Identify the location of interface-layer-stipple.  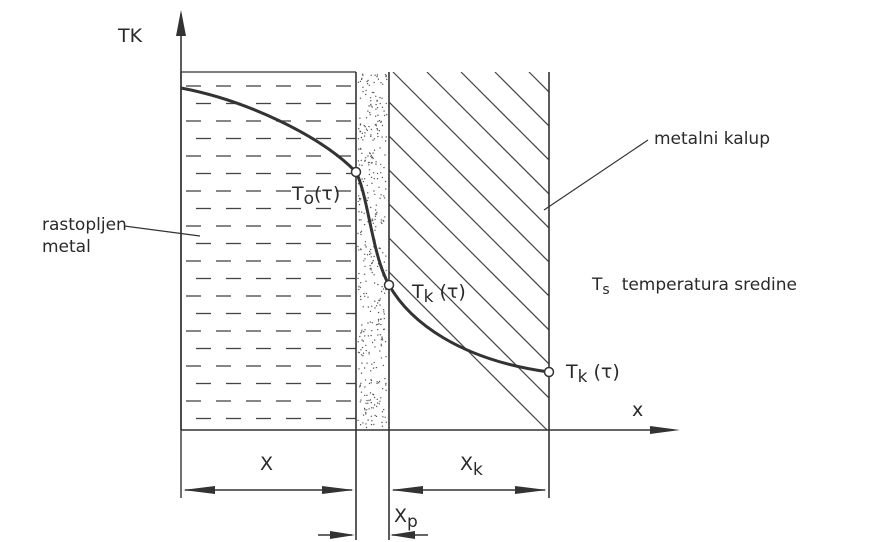
(372, 251).